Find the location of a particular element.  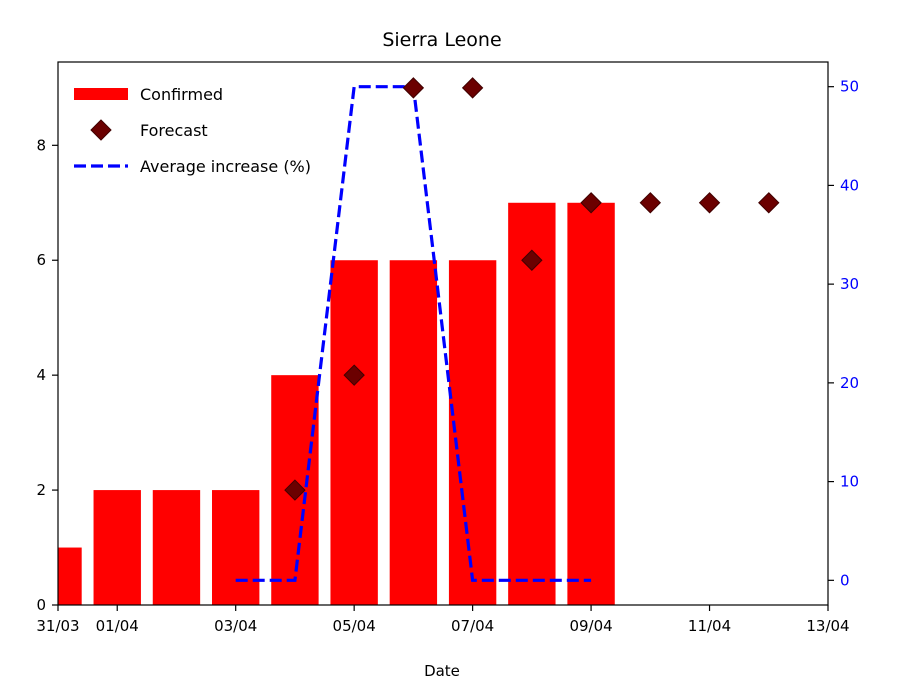

legend-label: Average increase (%) is located at coordinates (225, 166).